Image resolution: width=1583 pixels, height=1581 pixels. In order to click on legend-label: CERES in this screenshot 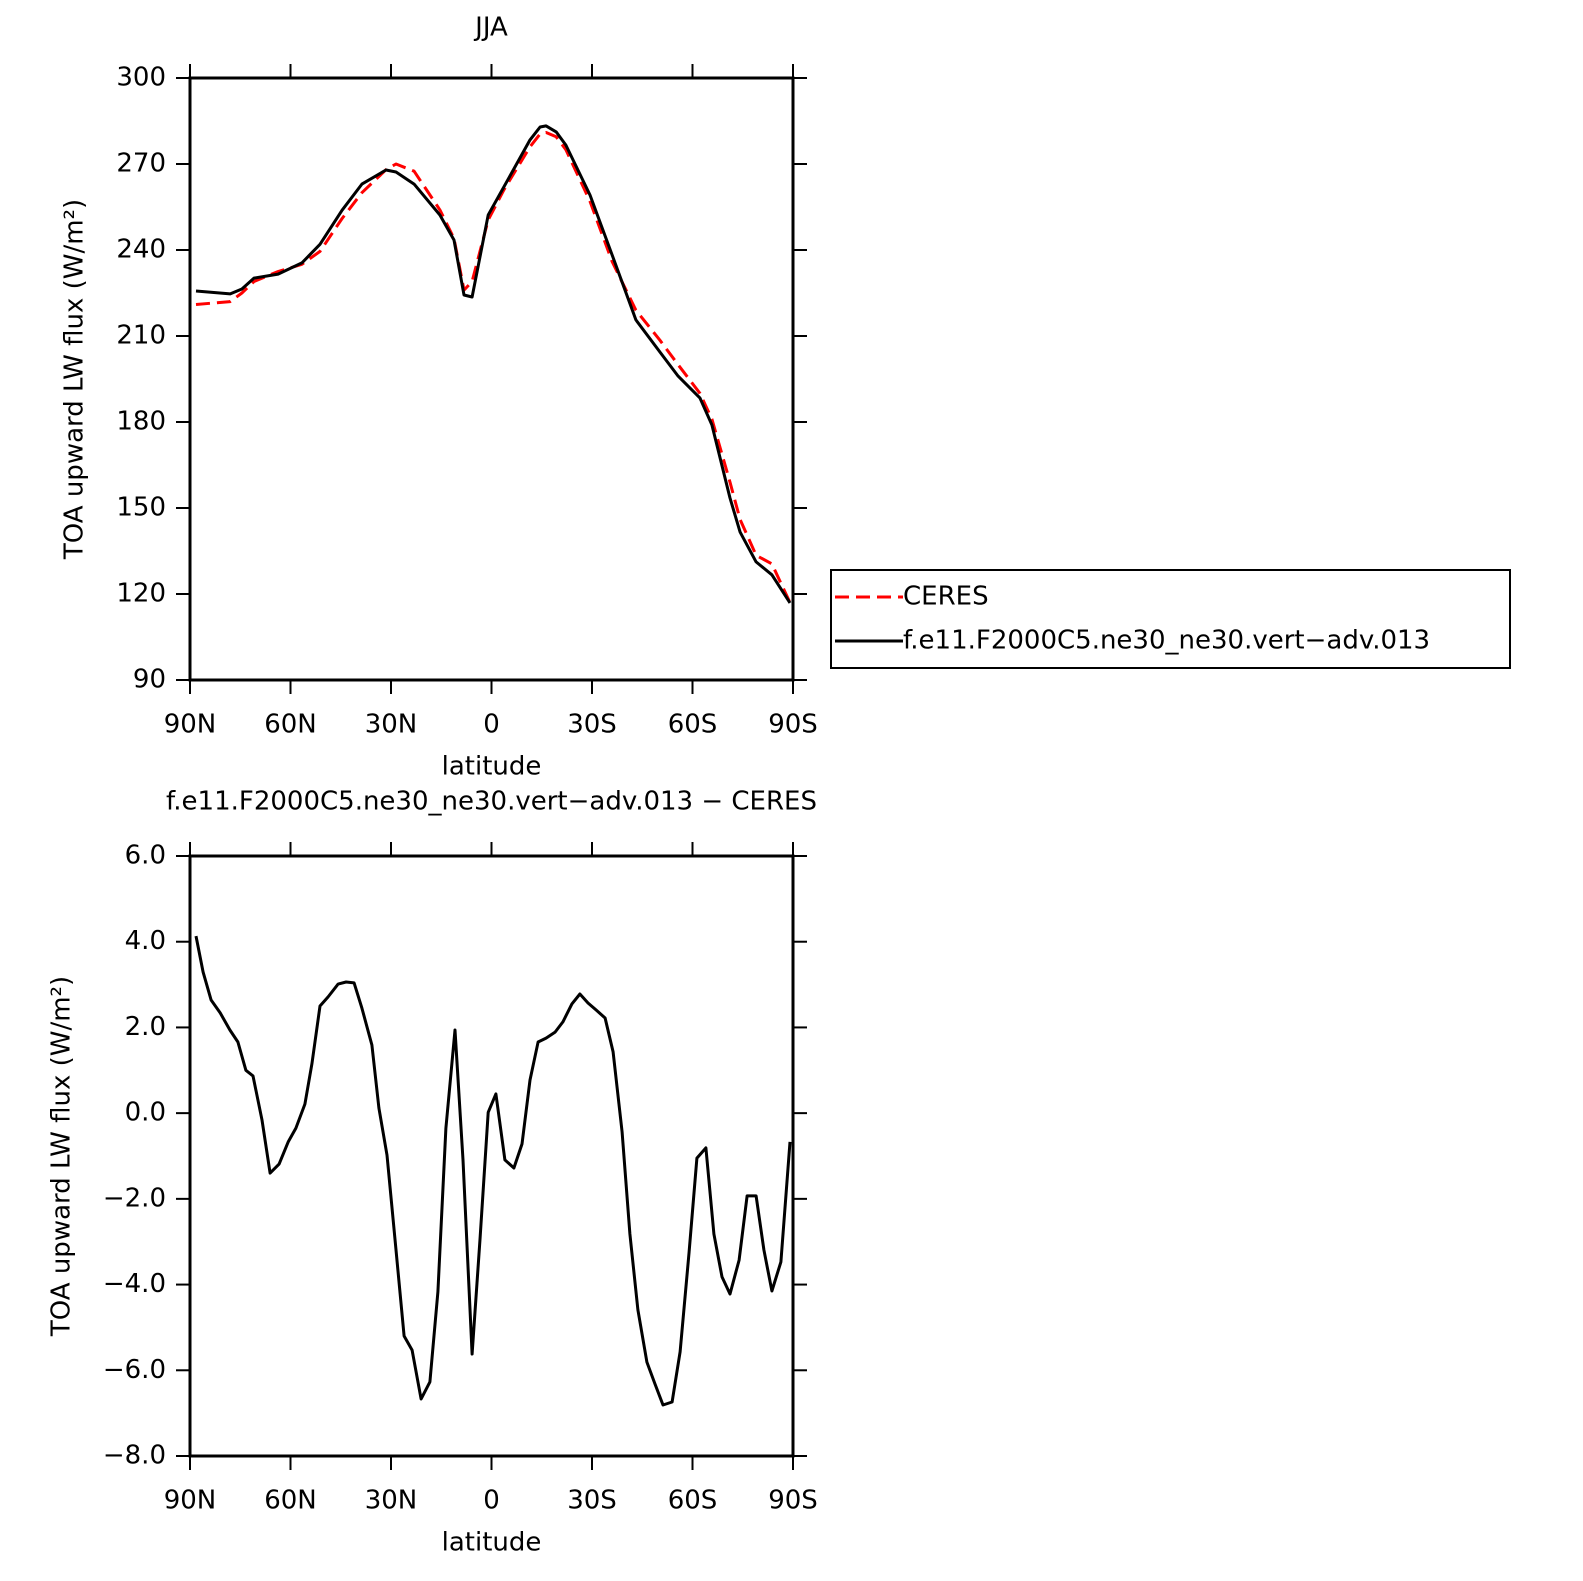, I will do `click(946, 597)`.